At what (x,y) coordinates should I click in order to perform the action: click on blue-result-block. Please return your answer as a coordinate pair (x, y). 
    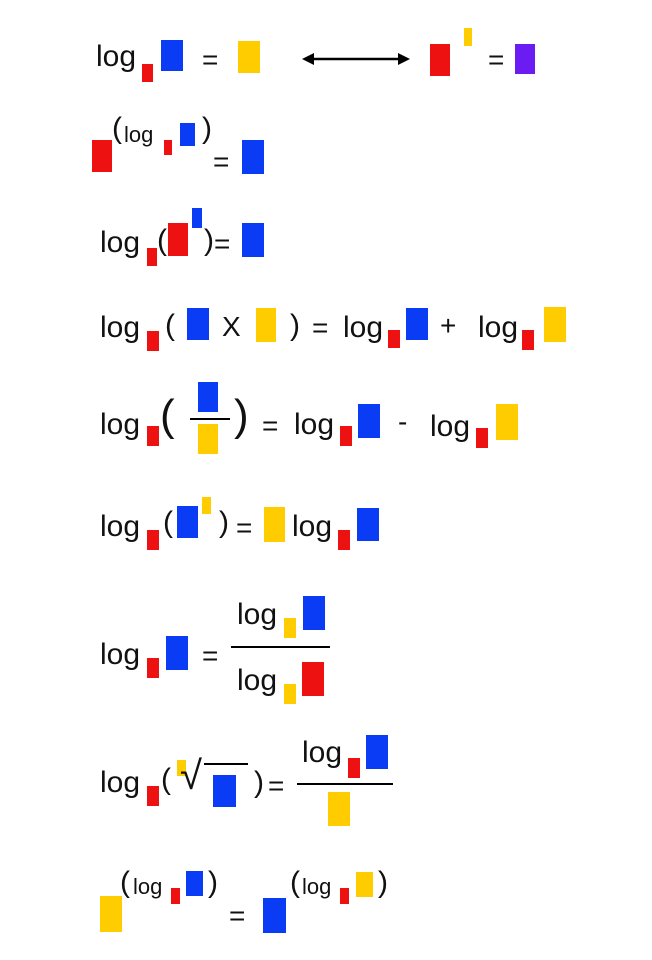
    Looking at the image, I should click on (253, 240).